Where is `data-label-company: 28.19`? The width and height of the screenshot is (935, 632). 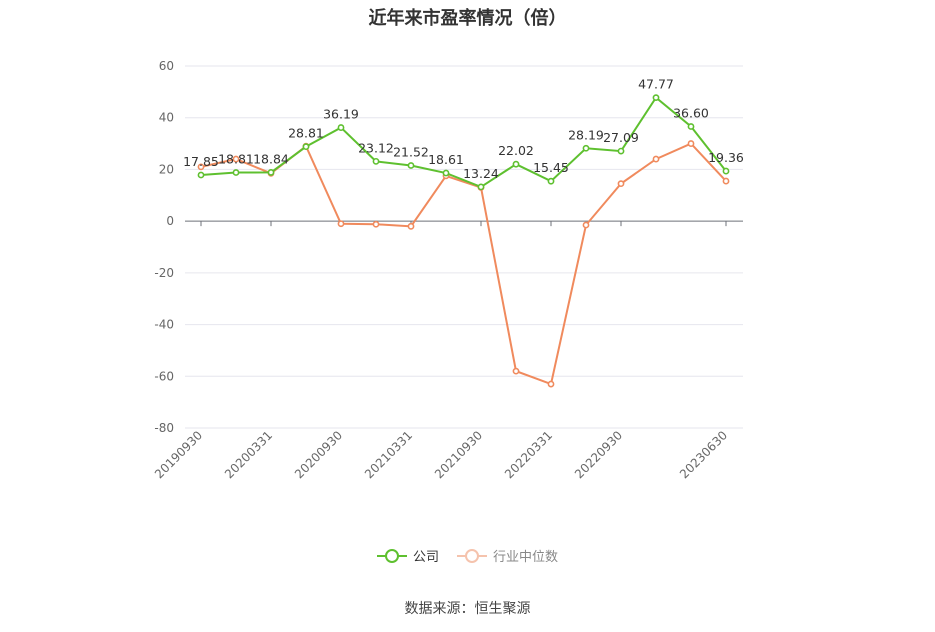 data-label-company: 28.19 is located at coordinates (586, 134).